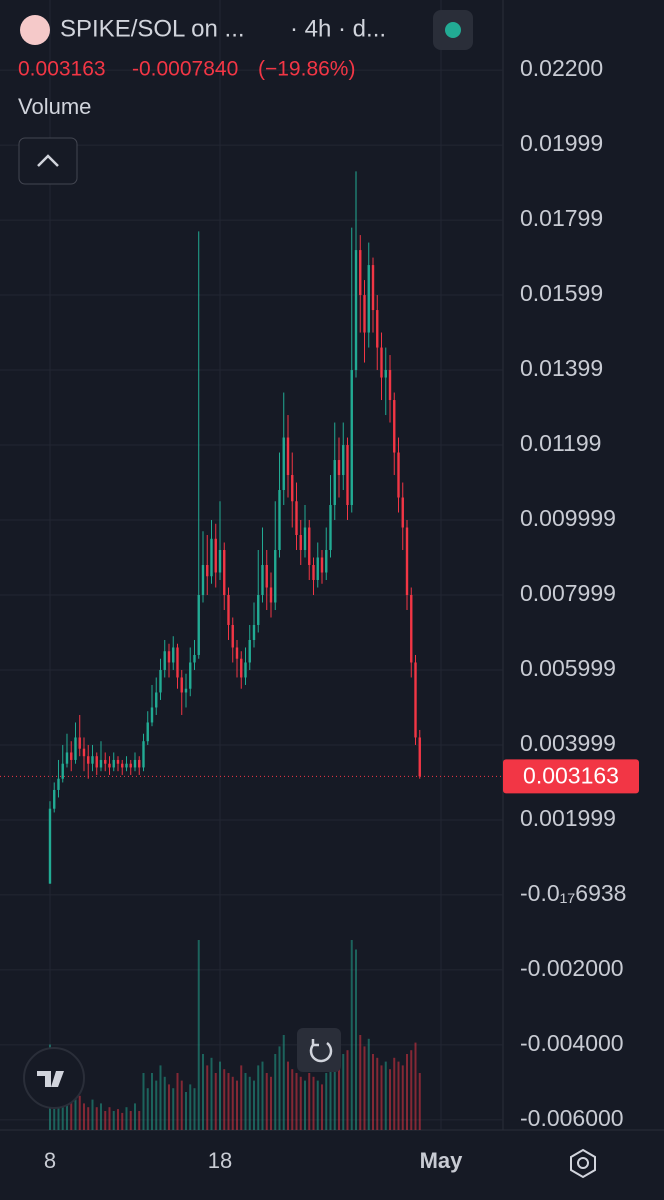 Image resolution: width=664 pixels, height=1200 pixels. Describe the element at coordinates (568, 668) in the screenshot. I see `y-tick-label: 0.005999` at that location.